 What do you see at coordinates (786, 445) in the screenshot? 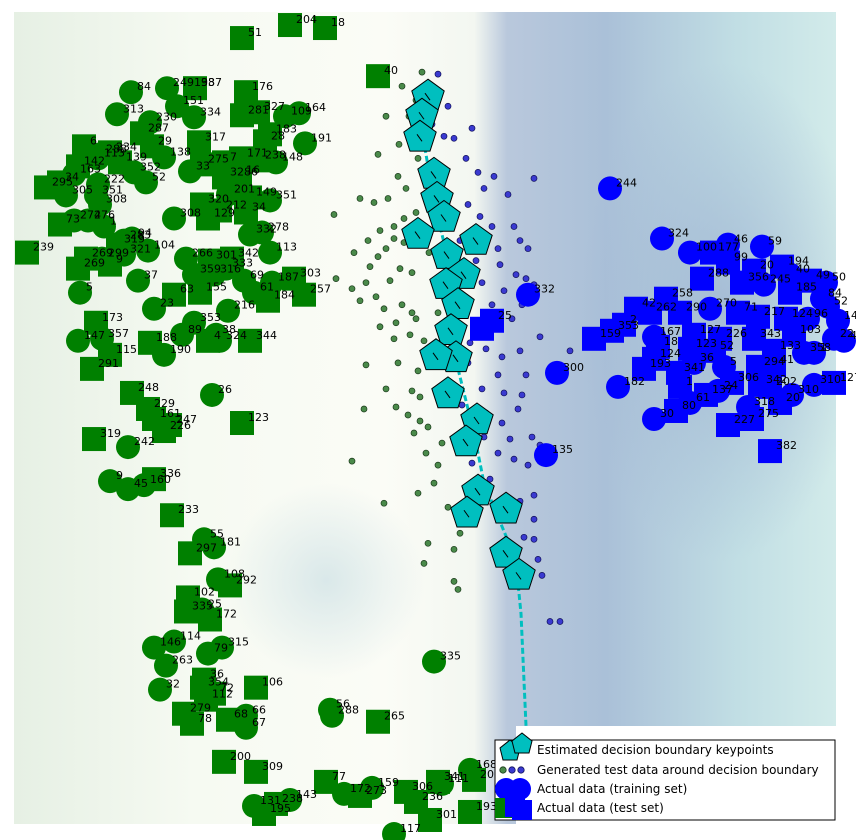
I see `class-b-point-label-68: 382` at bounding box center [786, 445].